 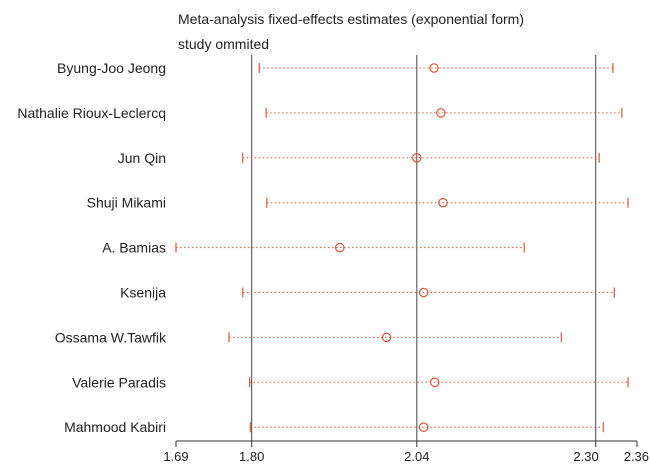 I want to click on study-row: Ossama W.Tawfik, so click(x=308, y=337).